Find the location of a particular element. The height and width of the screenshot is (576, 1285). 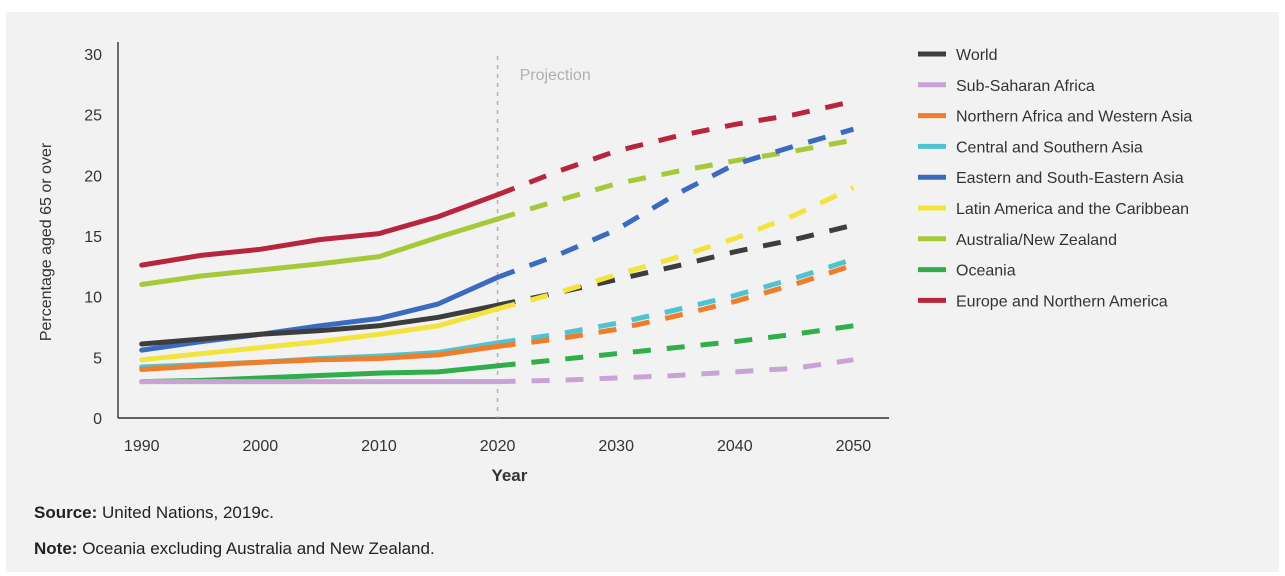

y-tick-label: 15 is located at coordinates (93, 237).